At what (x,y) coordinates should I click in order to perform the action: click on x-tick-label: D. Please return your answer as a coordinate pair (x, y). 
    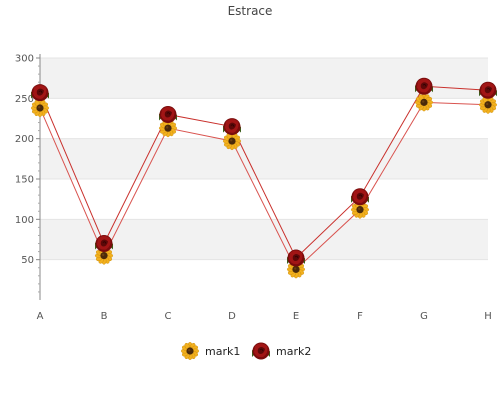
    Looking at the image, I should click on (232, 316).